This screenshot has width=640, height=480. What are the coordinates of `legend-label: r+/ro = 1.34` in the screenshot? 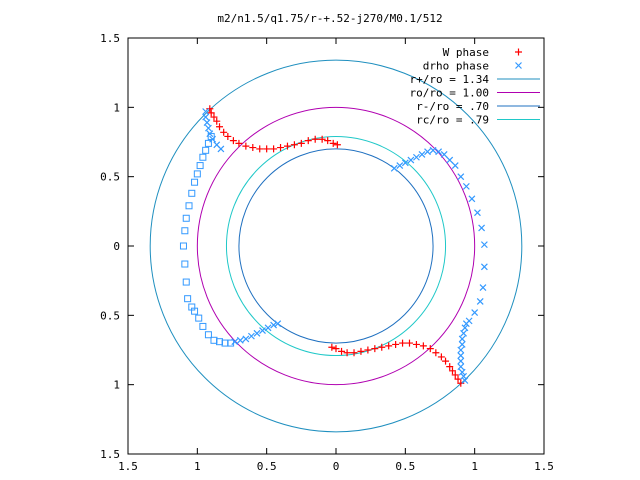 It's located at (450, 79).